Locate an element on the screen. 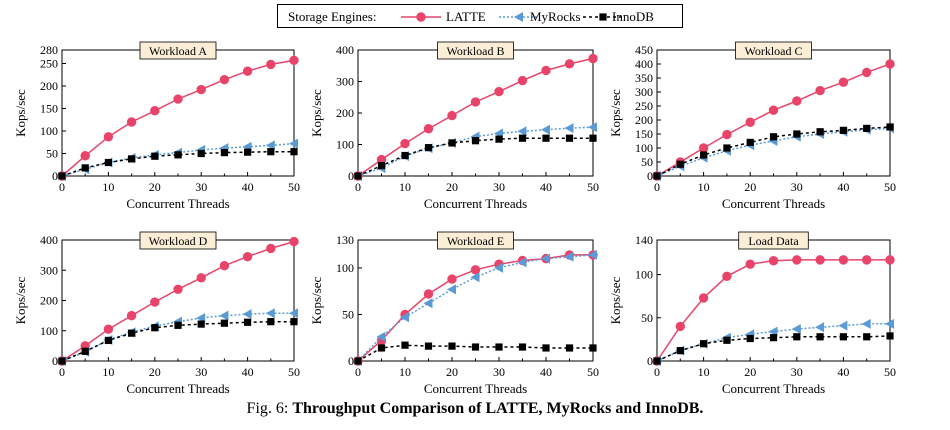  panel-title: Workload E is located at coordinates (475, 241).